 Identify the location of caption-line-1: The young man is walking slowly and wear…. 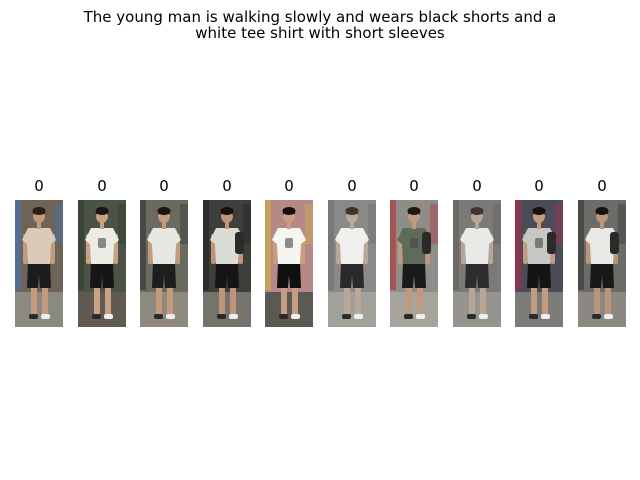
(320, 17).